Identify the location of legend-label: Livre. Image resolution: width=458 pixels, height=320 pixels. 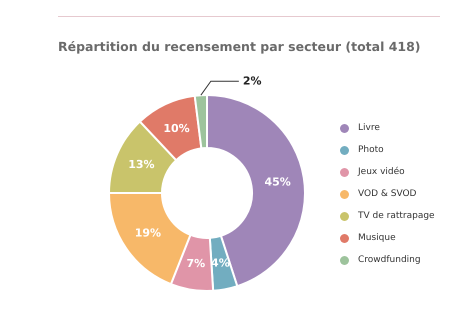
(369, 128).